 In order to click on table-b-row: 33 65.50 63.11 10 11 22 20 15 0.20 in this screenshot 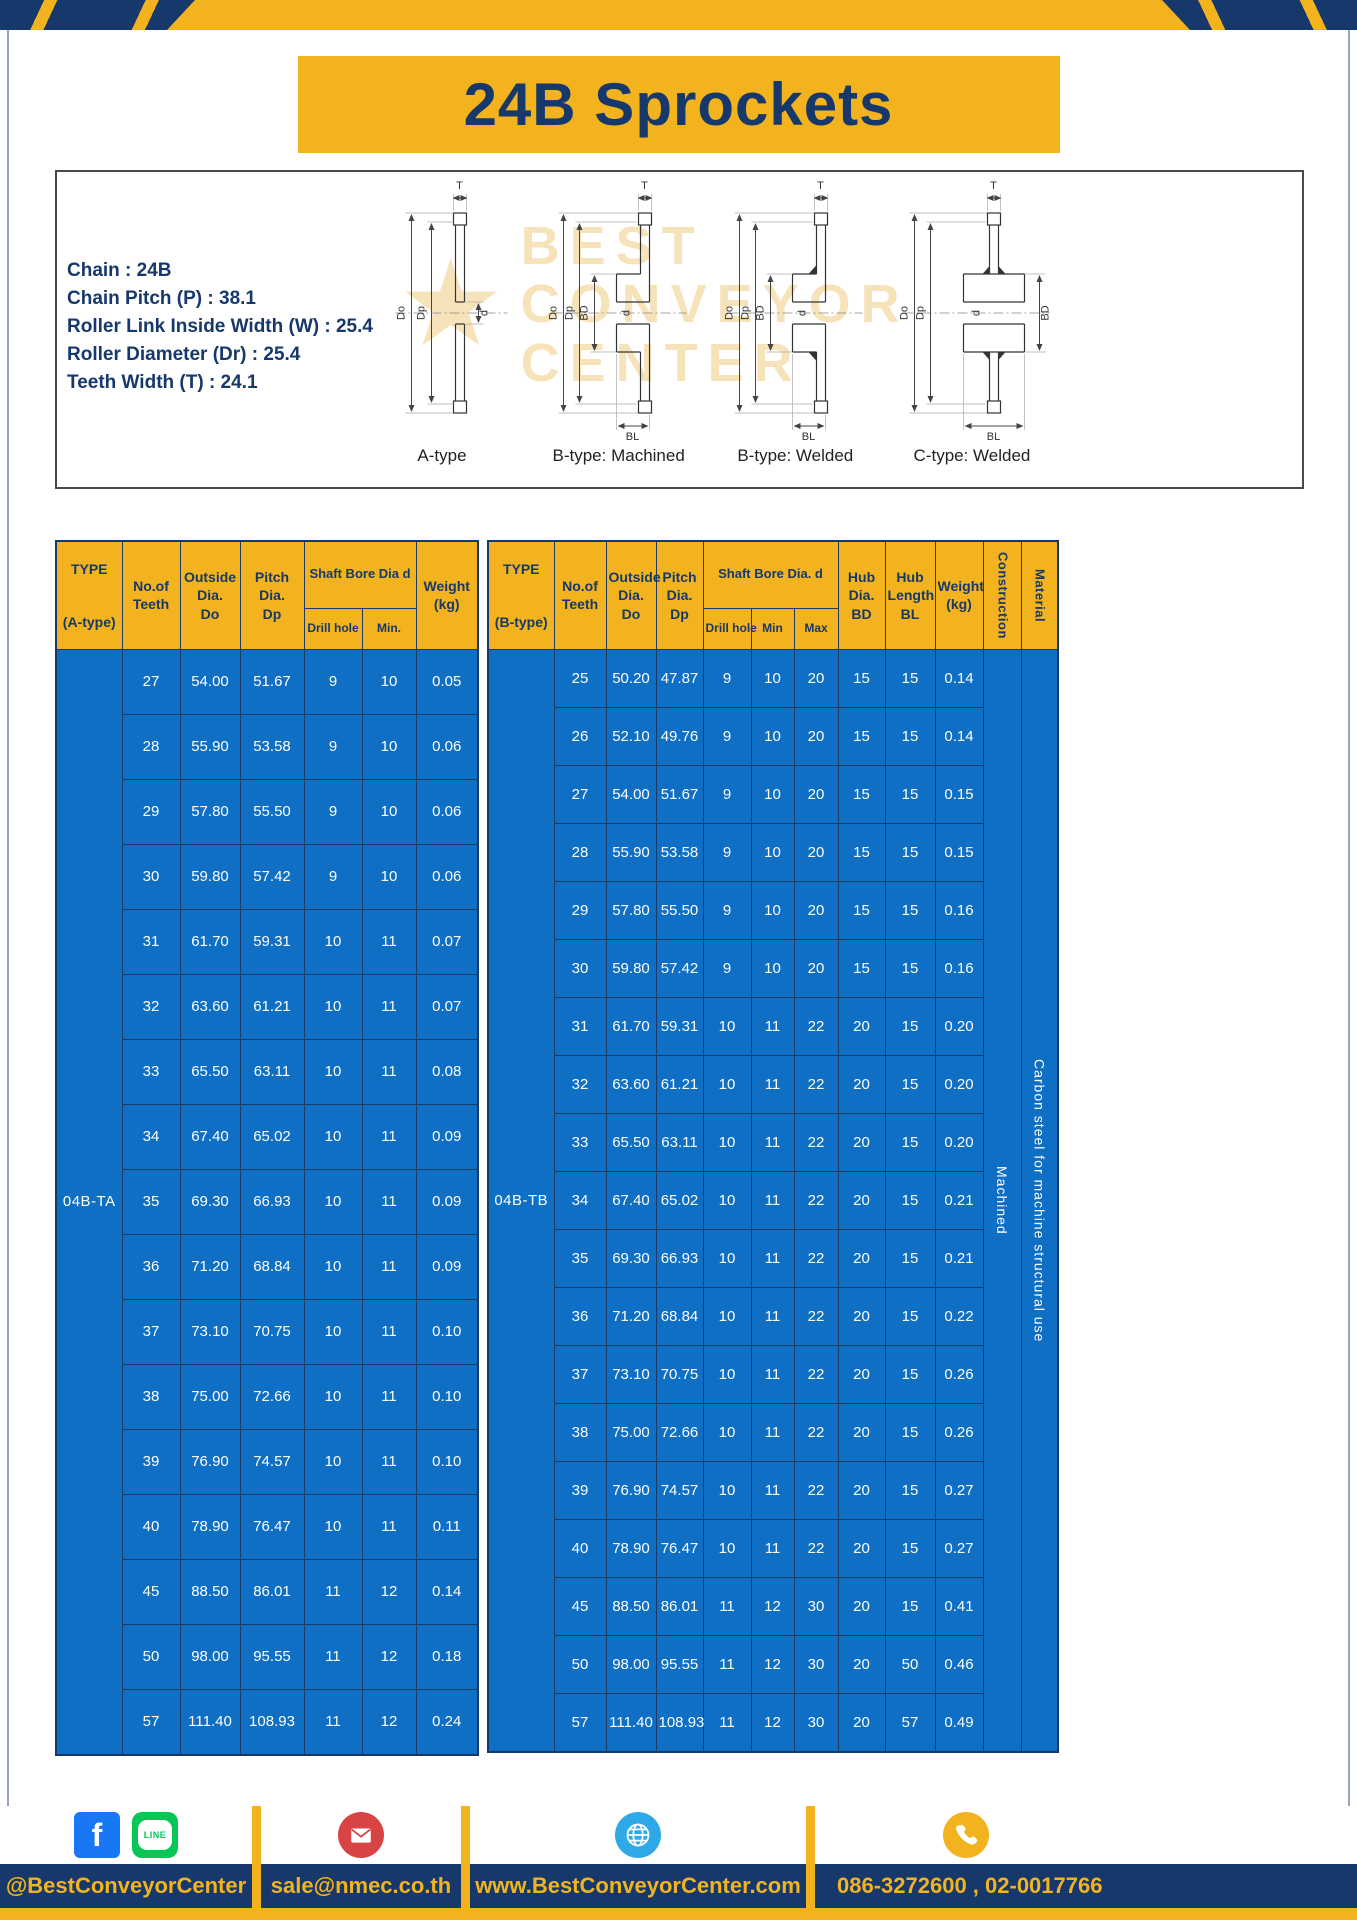, I will do `click(773, 1142)`.